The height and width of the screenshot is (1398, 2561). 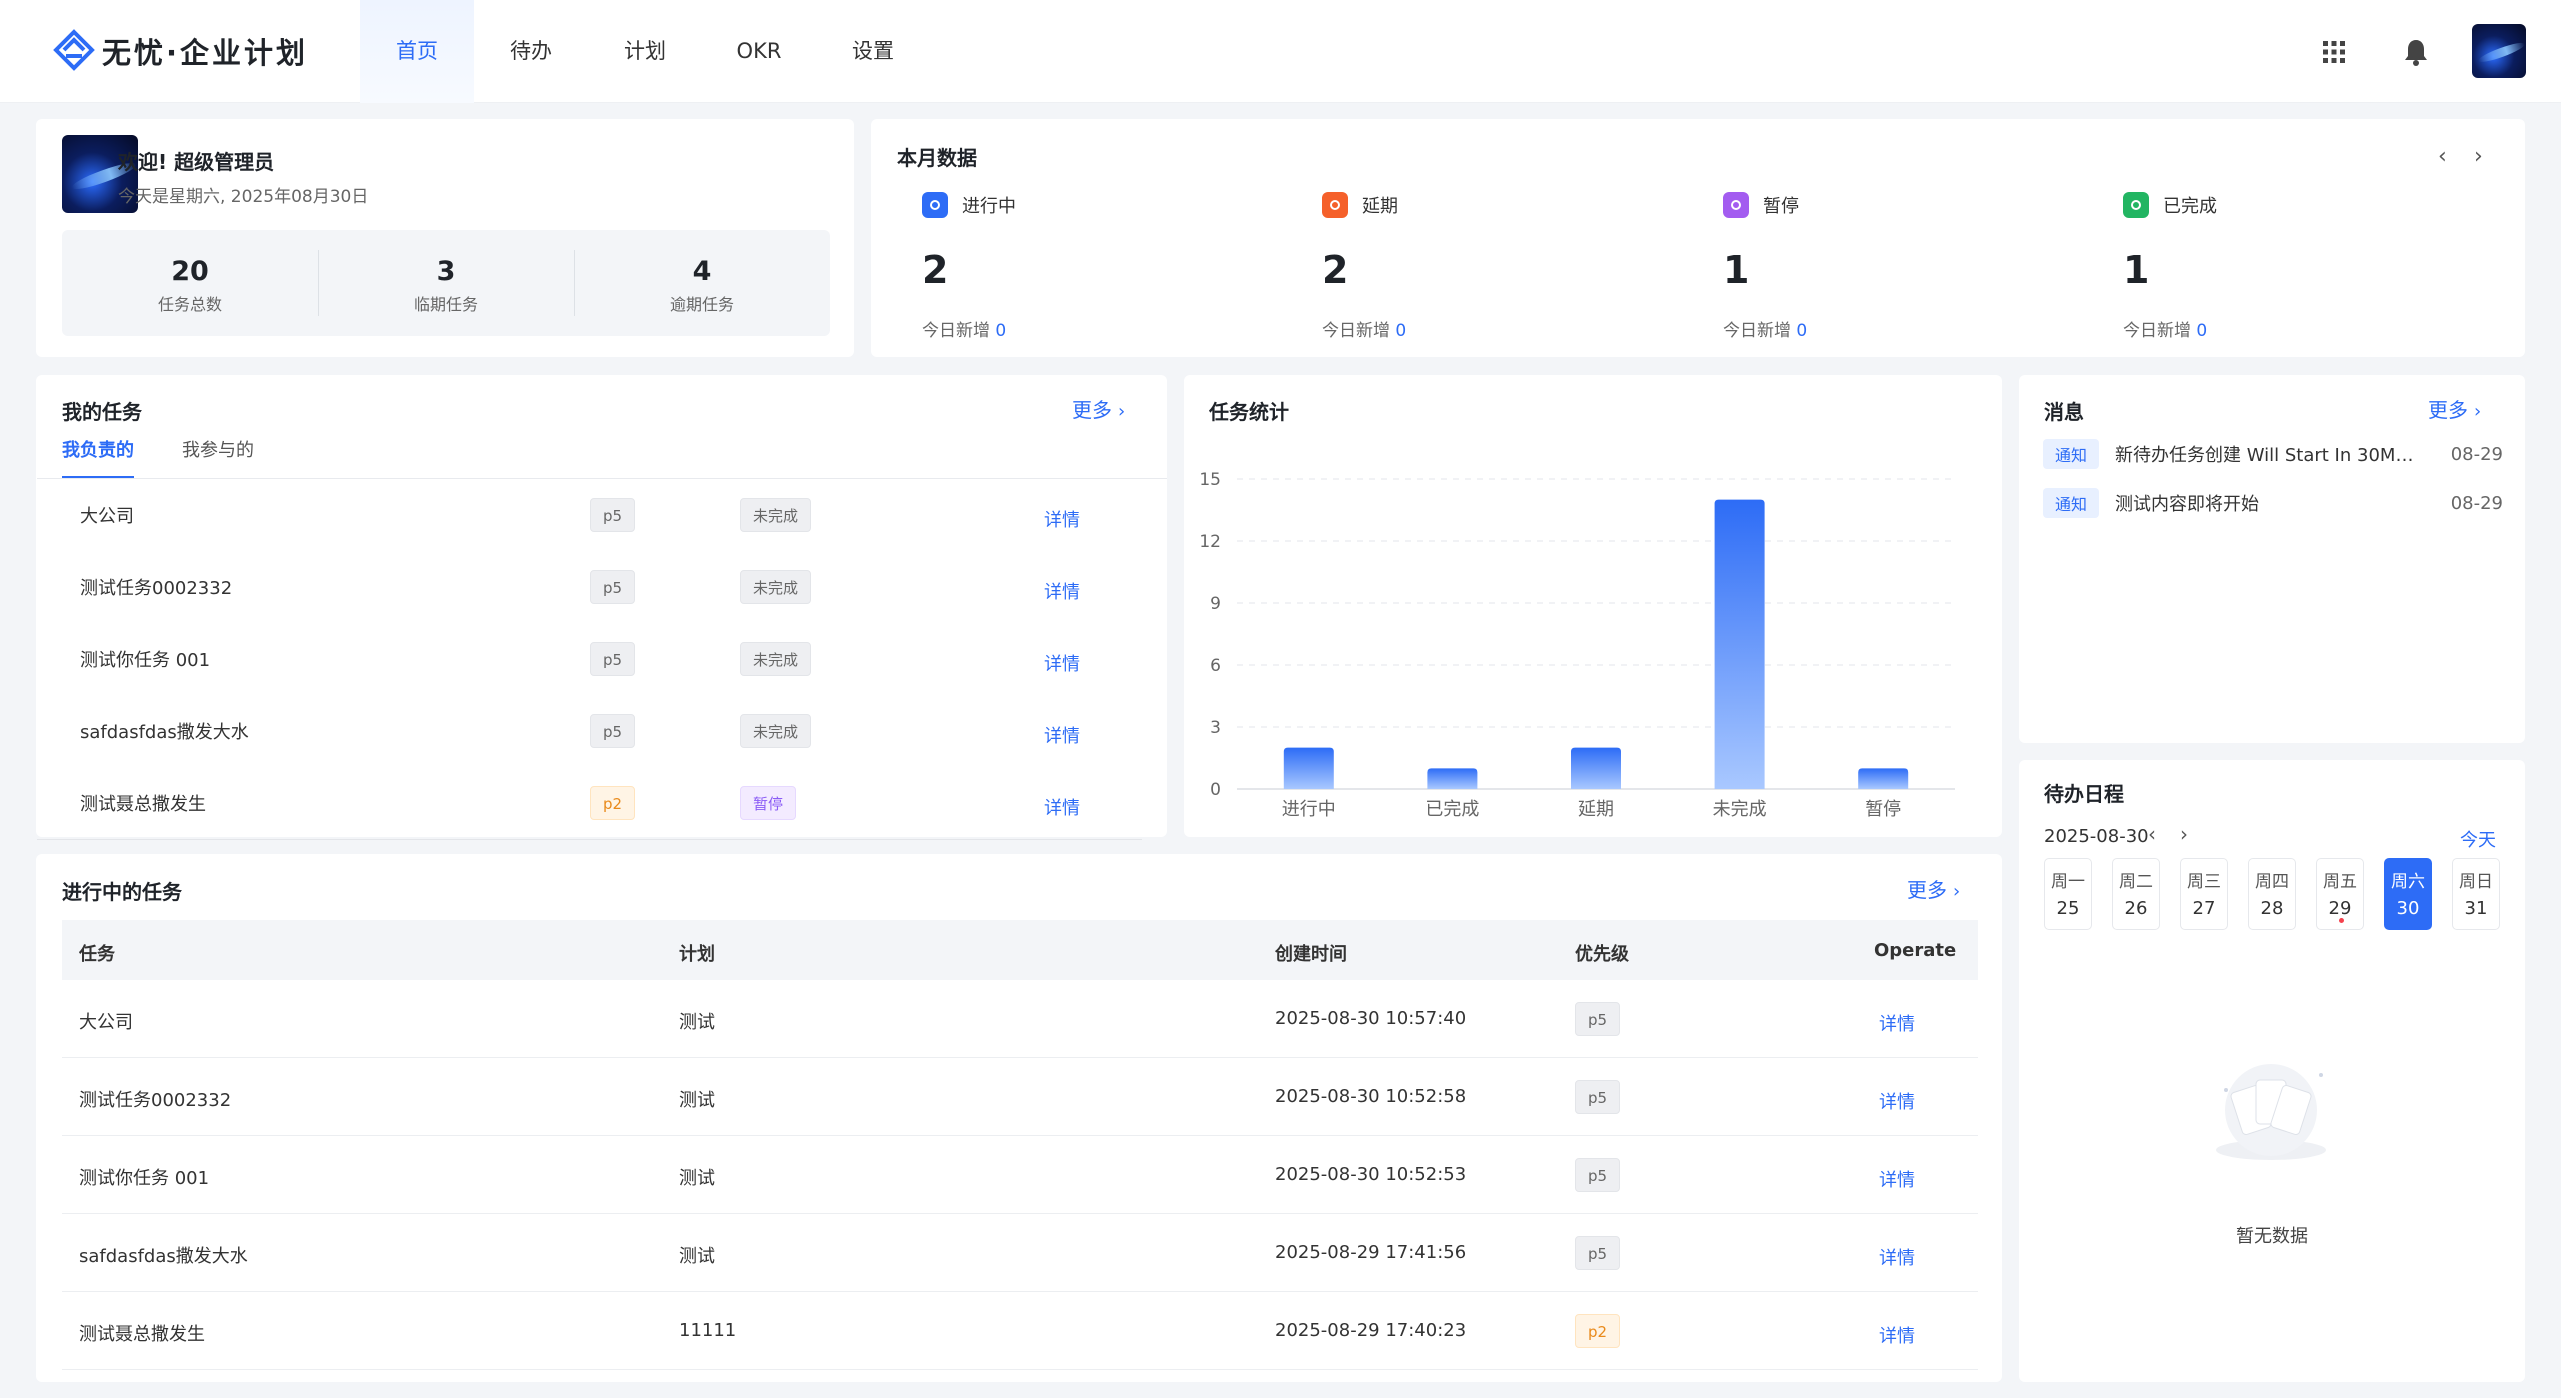 I want to click on monthly-completed: 已完成 1 今日新增 0, so click(x=2273, y=266).